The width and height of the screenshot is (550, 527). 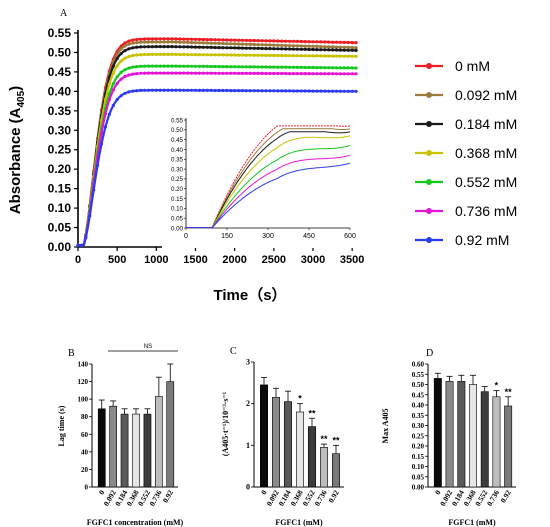 I want to click on ytick-label: 80, so click(x=85, y=417).